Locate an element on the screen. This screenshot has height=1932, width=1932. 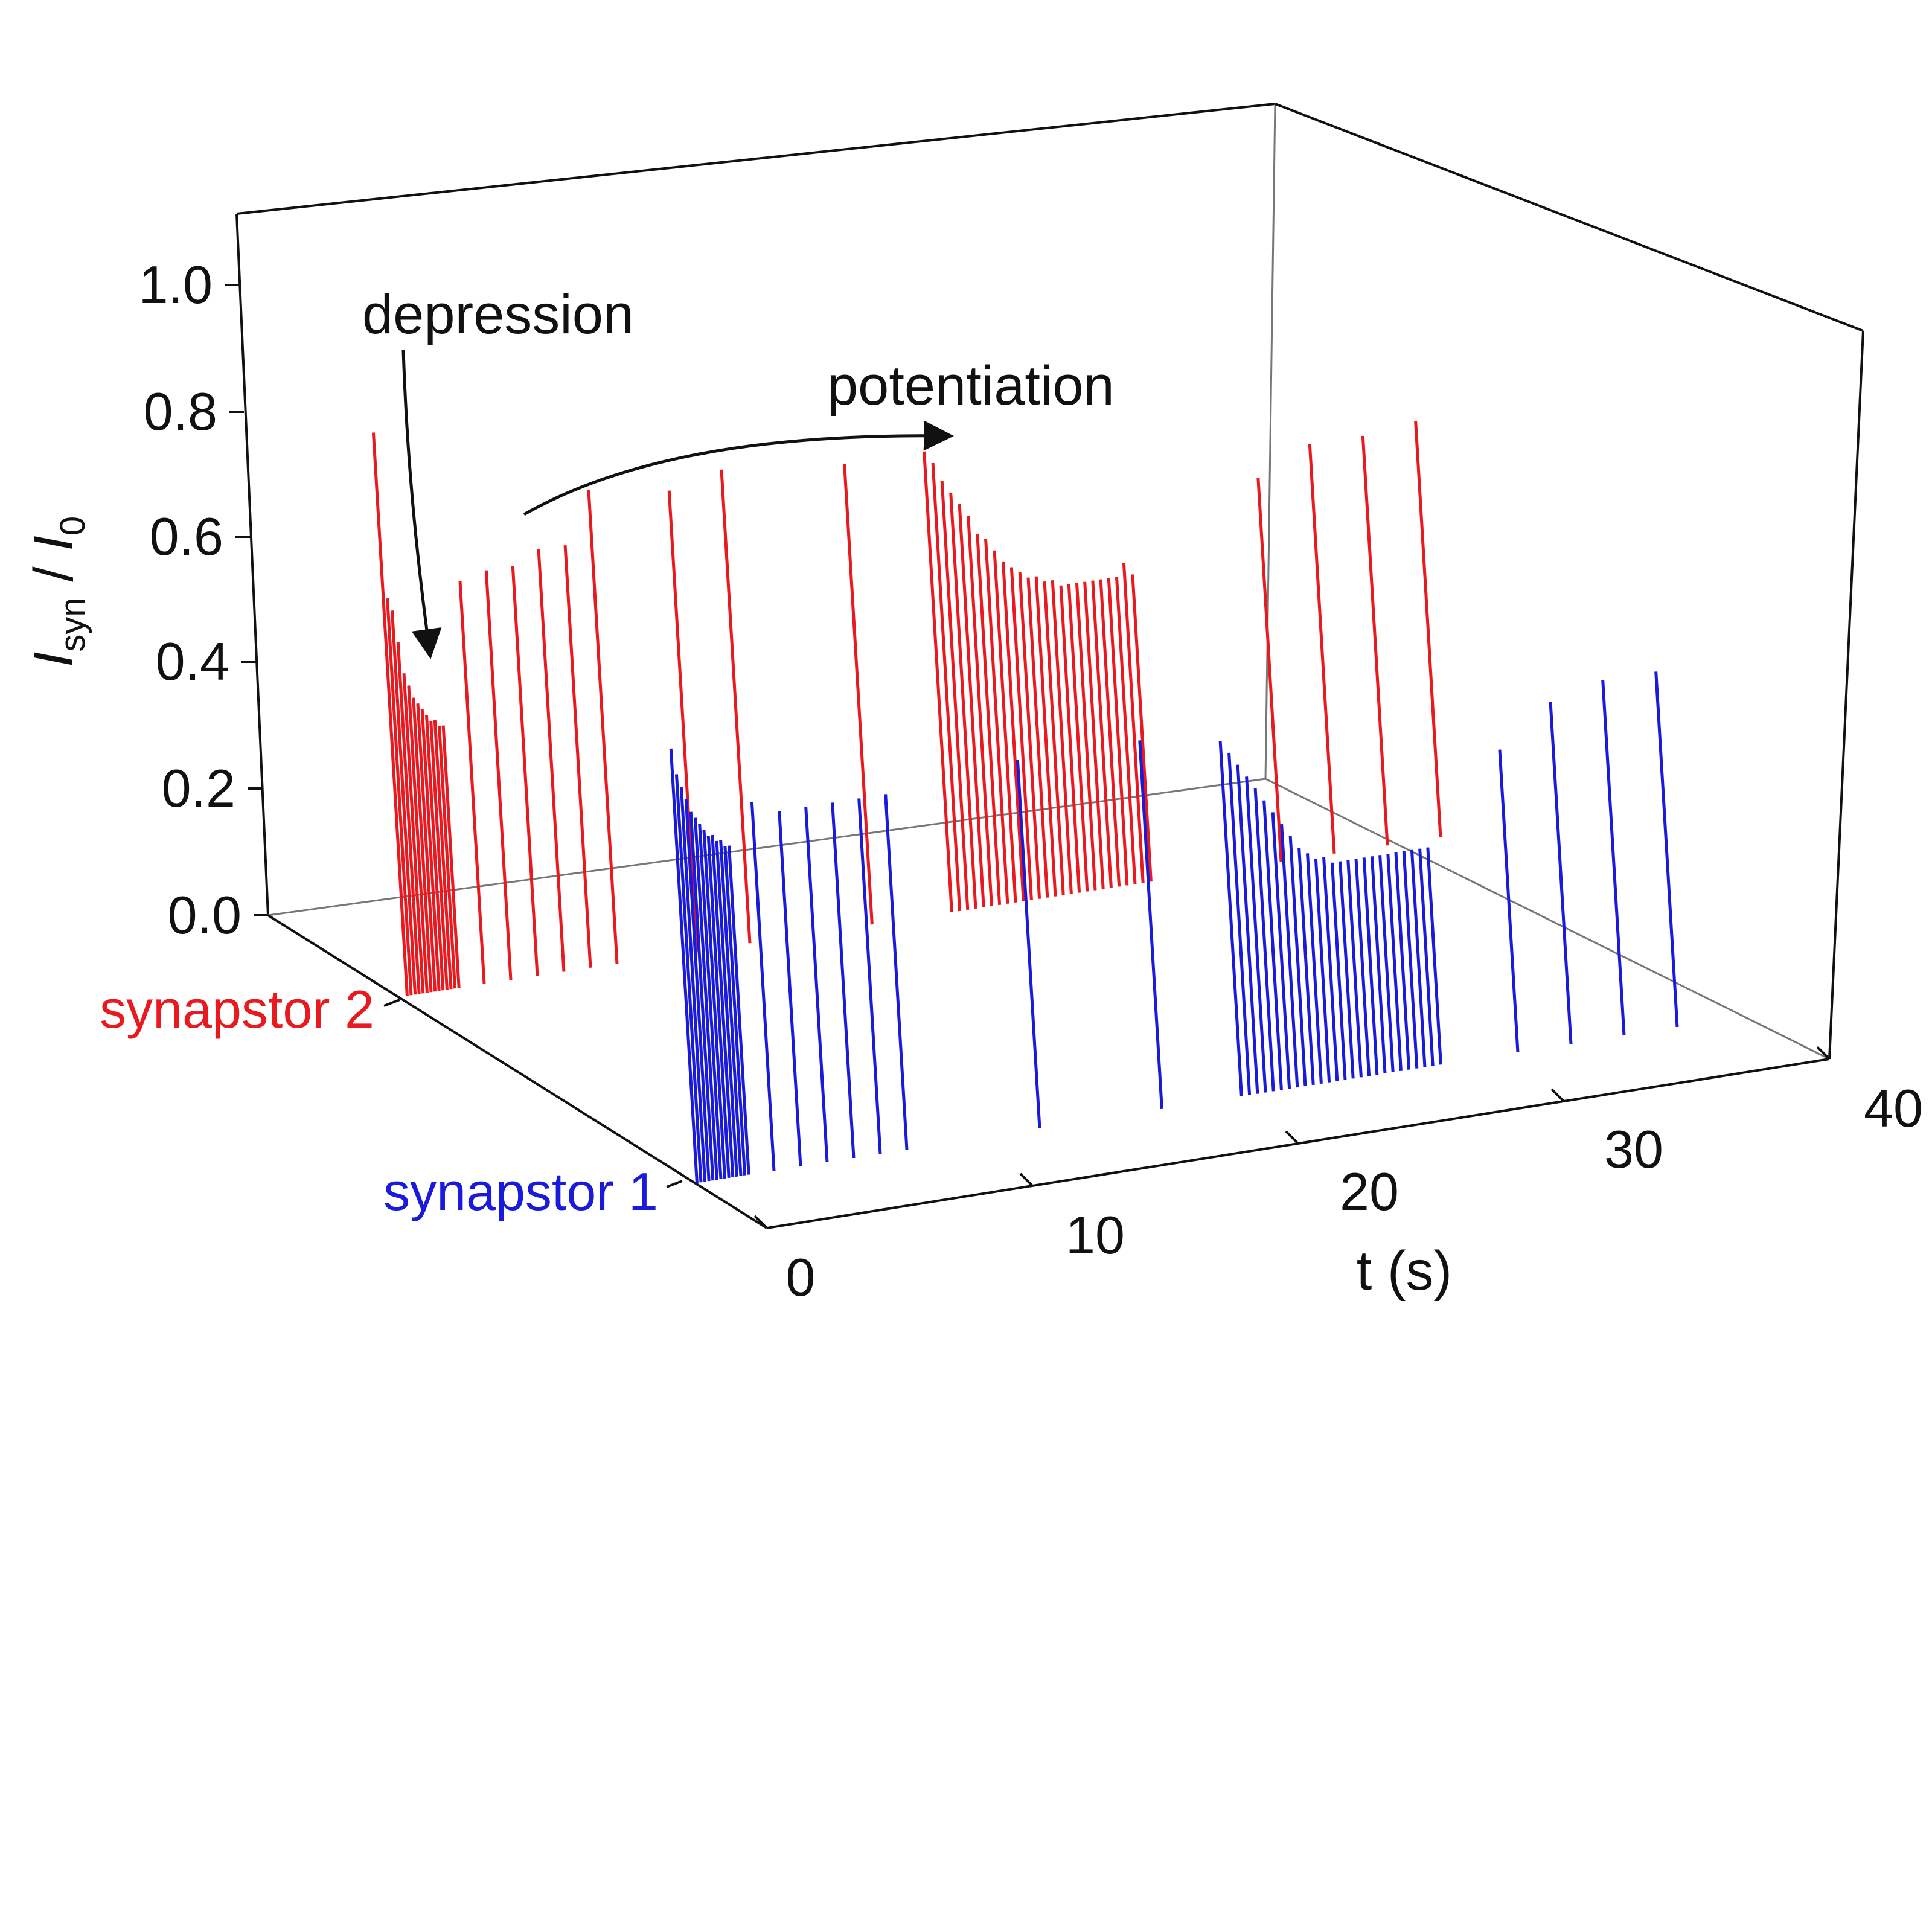
floor-left-edge is located at coordinates (517, 1071).